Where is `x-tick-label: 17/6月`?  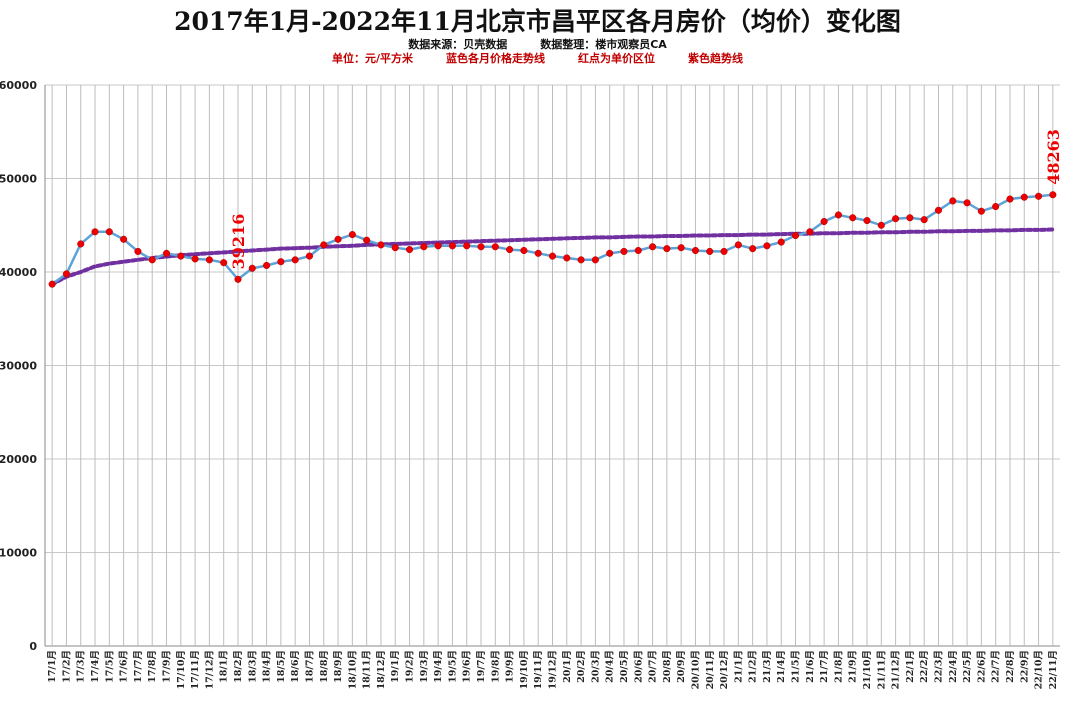 x-tick-label: 17/6月 is located at coordinates (124, 666).